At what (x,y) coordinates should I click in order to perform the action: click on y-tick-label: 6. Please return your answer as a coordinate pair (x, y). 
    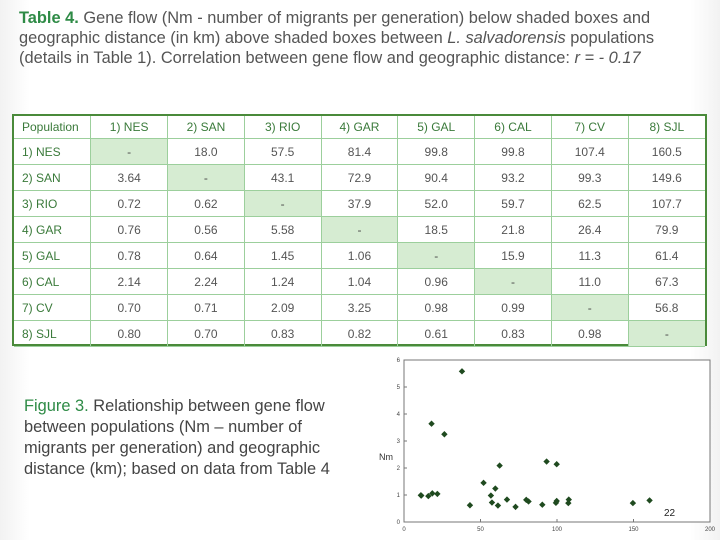
    Looking at the image, I should click on (399, 361).